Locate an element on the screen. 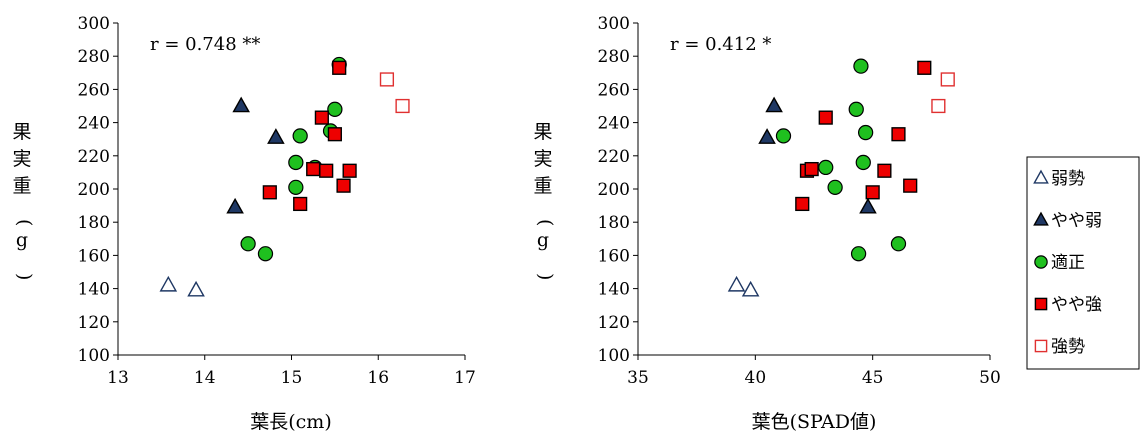  correlation-annotation: r = 0.412 * is located at coordinates (720, 44).